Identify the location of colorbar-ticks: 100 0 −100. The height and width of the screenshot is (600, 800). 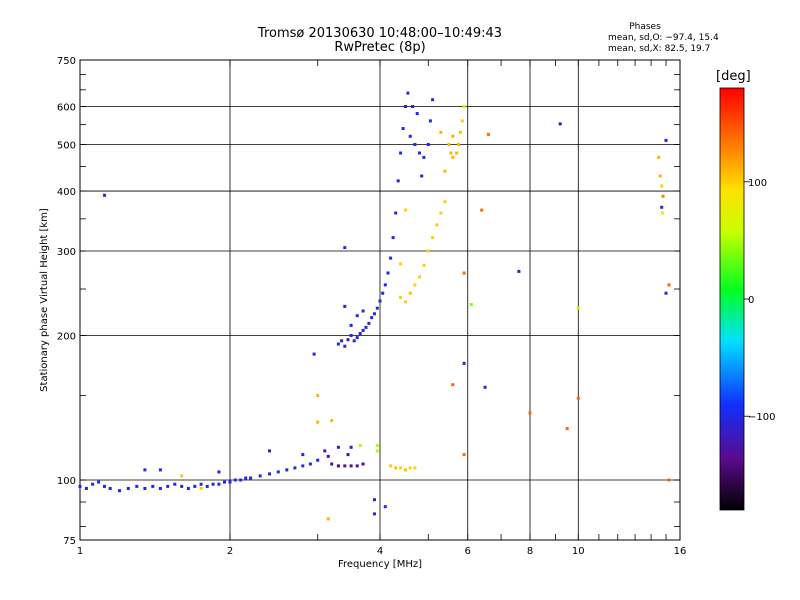
(759, 300).